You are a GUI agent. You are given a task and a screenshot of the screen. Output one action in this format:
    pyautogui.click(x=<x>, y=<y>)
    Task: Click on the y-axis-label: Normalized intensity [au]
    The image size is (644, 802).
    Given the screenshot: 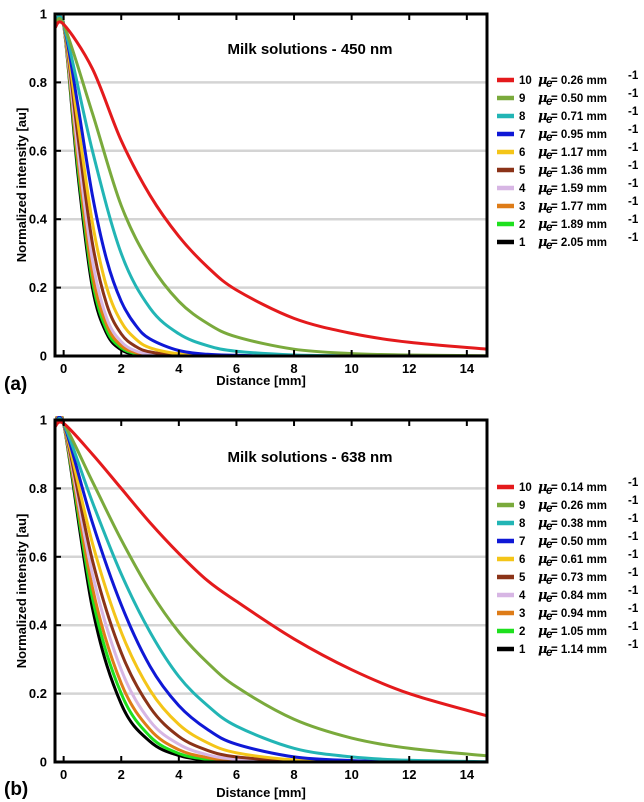 What is the action you would take?
    pyautogui.click(x=21, y=591)
    